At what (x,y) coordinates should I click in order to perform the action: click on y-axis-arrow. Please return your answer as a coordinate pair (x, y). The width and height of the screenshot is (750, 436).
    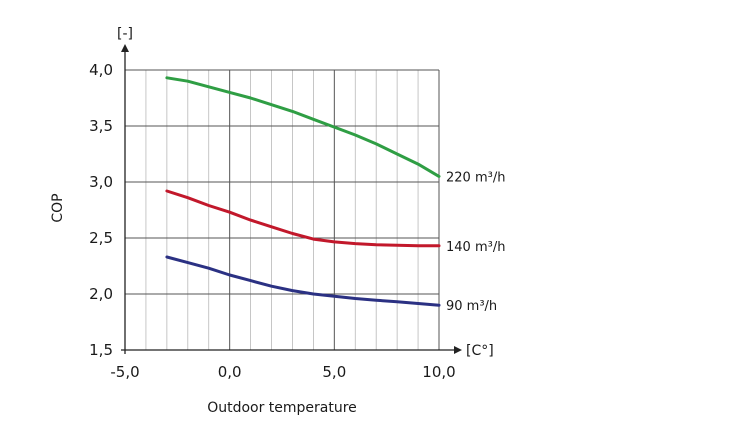
    Looking at the image, I should click on (125, 48).